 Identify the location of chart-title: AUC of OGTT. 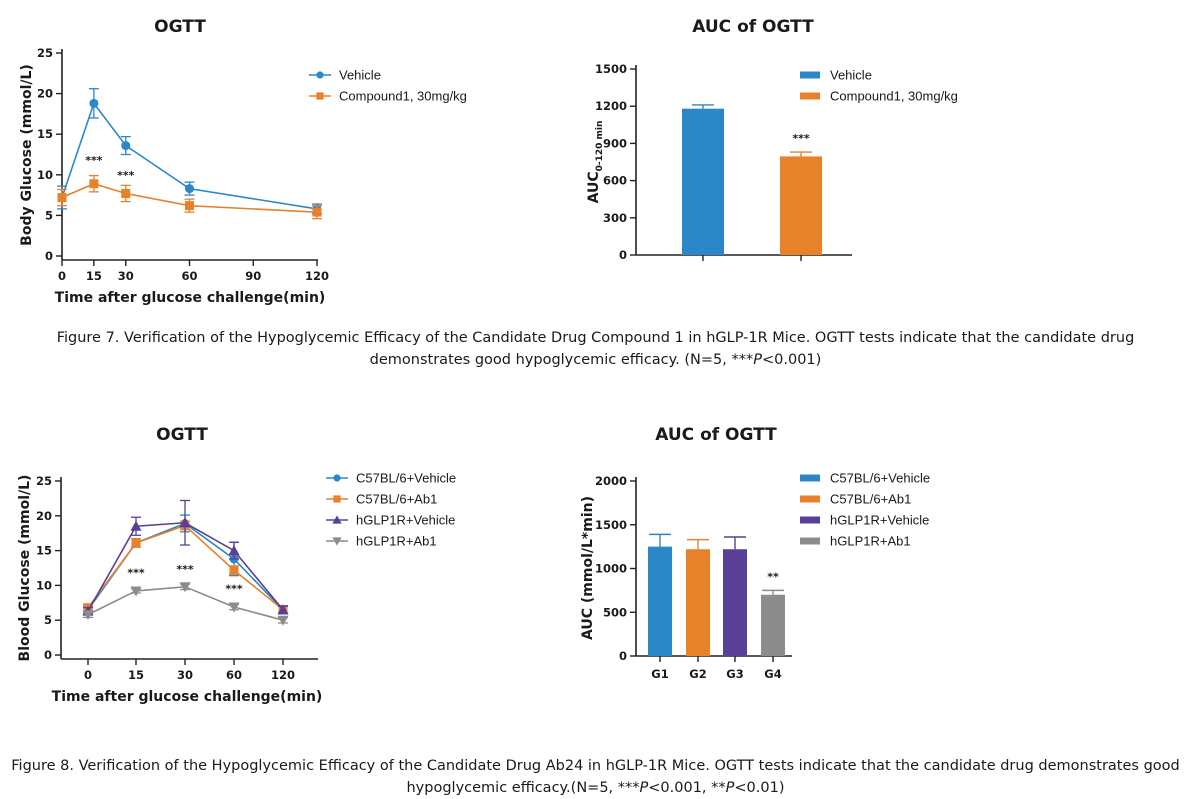
(753, 27).